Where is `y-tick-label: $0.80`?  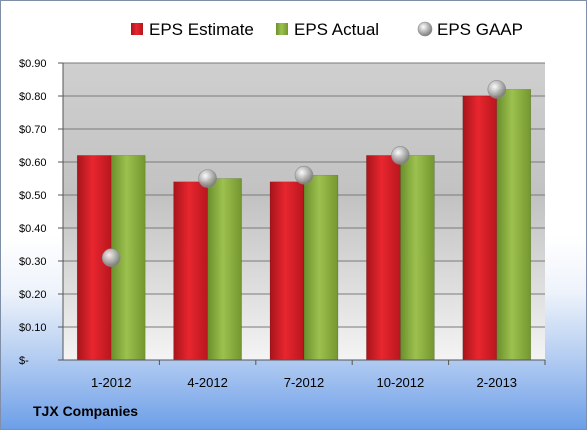
y-tick-label: $0.80 is located at coordinates (33, 97).